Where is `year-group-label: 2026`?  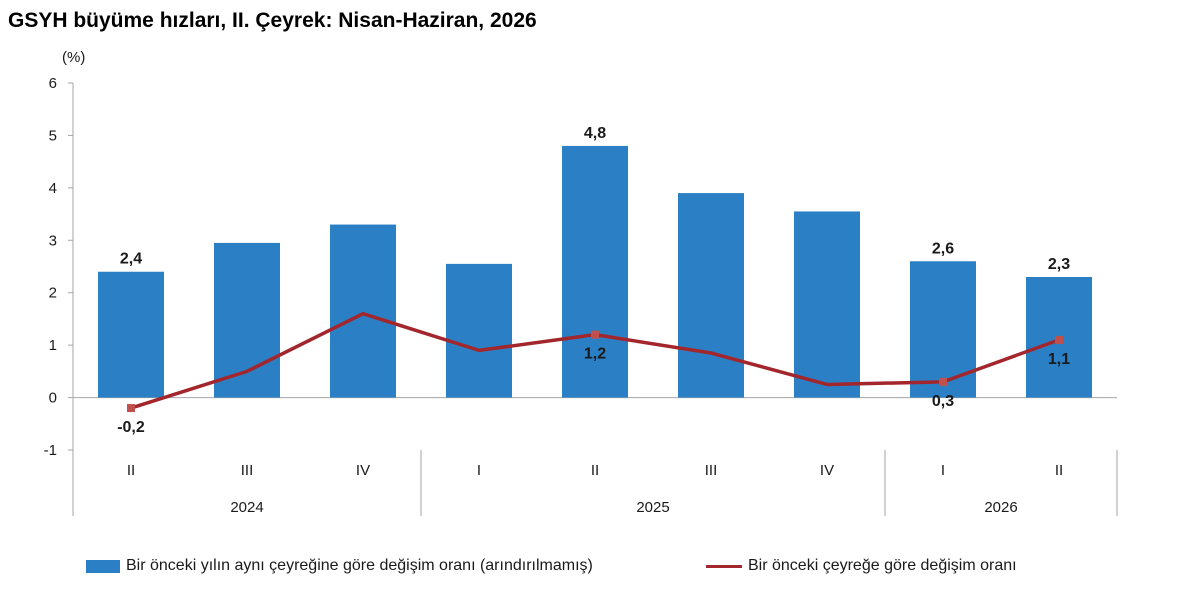 year-group-label: 2026 is located at coordinates (1000, 507).